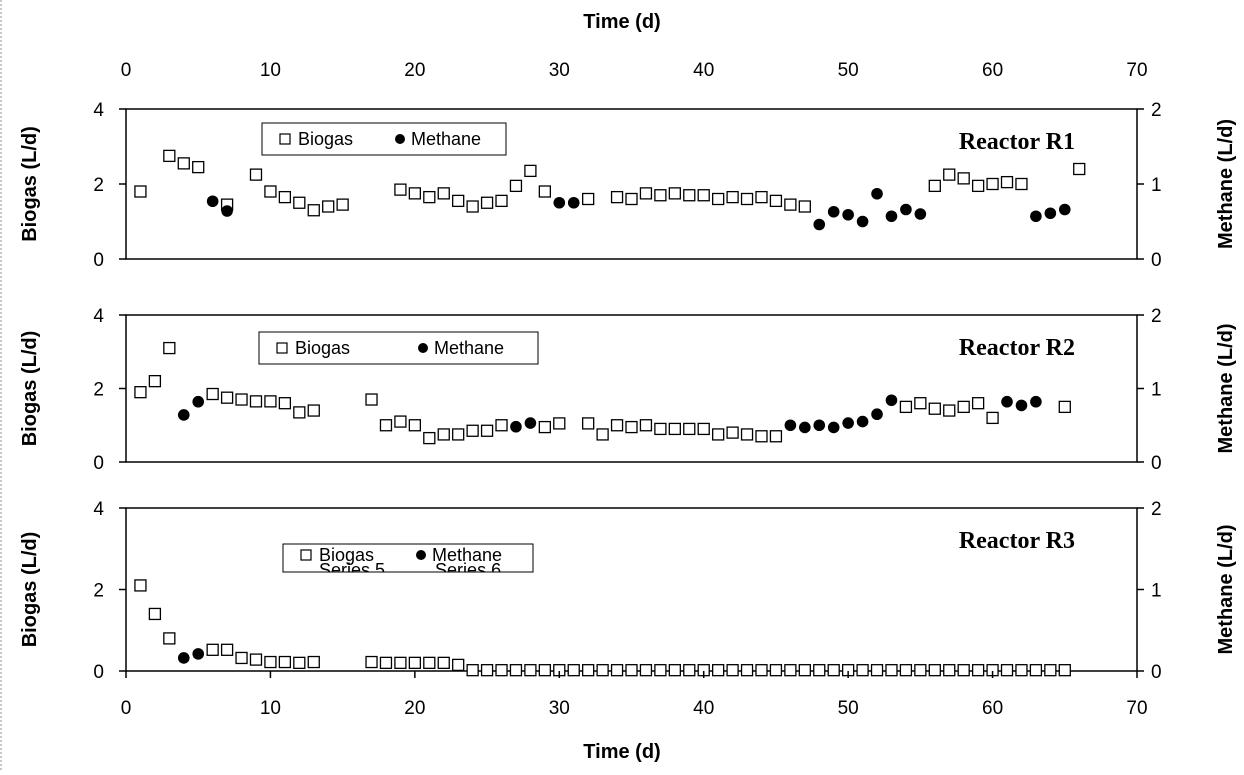  What do you see at coordinates (1226, 389) in the screenshot?
I see `right-y-axis-title: Methane (L/d)` at bounding box center [1226, 389].